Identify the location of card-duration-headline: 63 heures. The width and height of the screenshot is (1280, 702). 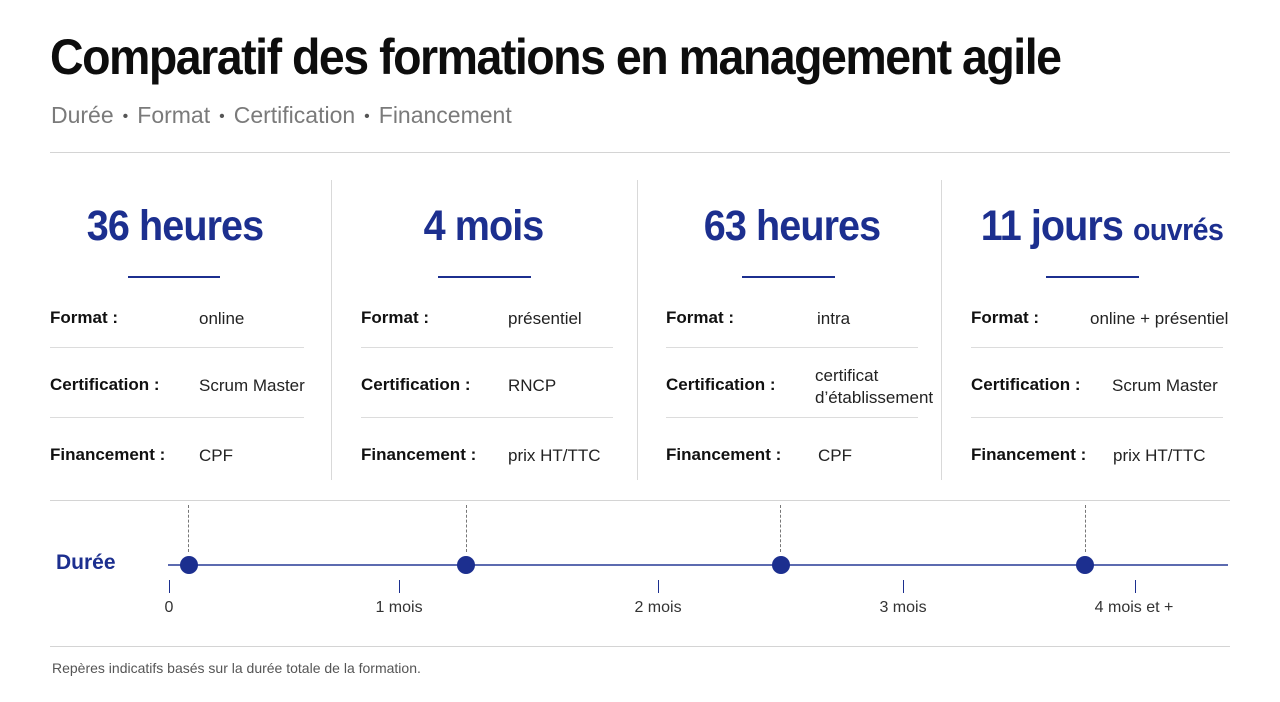
(792, 226).